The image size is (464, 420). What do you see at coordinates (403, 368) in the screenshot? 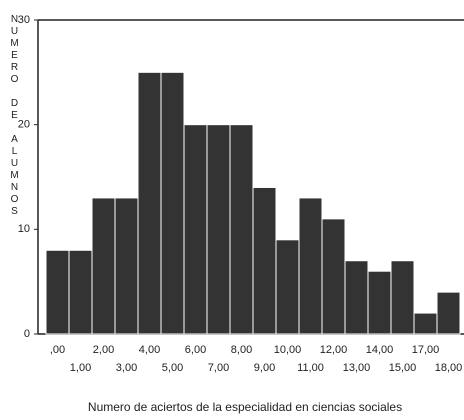
I see `x-tick-label: 15,00` at bounding box center [403, 368].